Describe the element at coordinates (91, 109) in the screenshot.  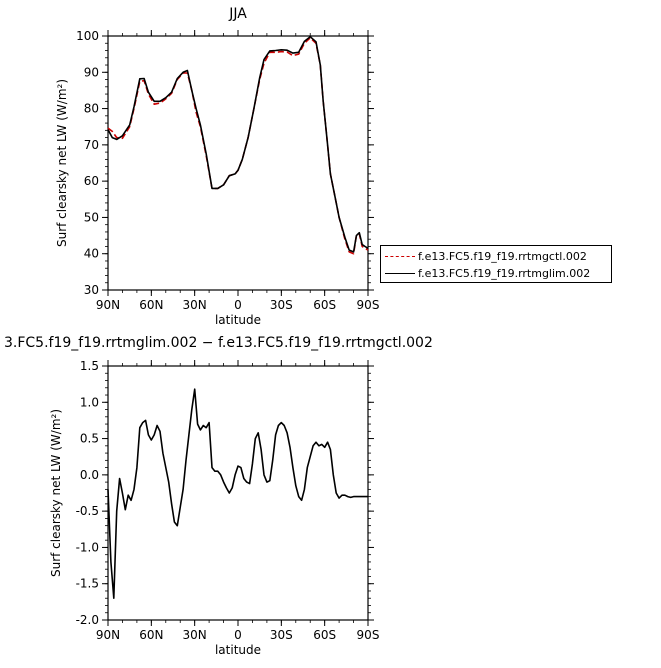
I see `y-tick-label-0-5: 80` at that location.